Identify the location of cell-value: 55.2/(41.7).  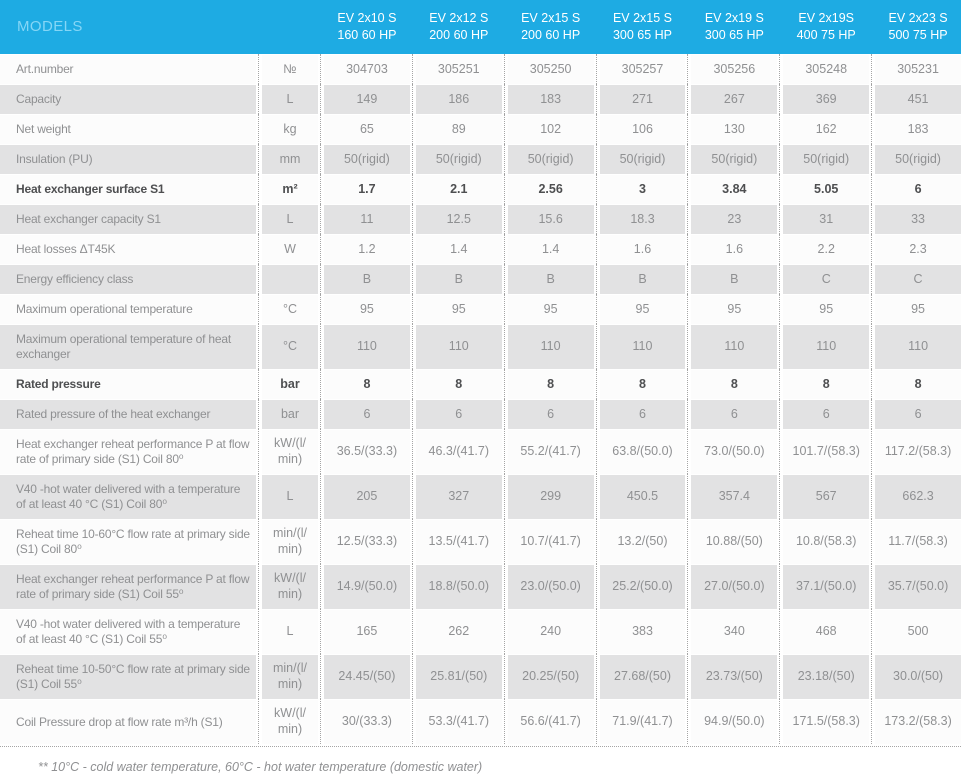
(548, 451).